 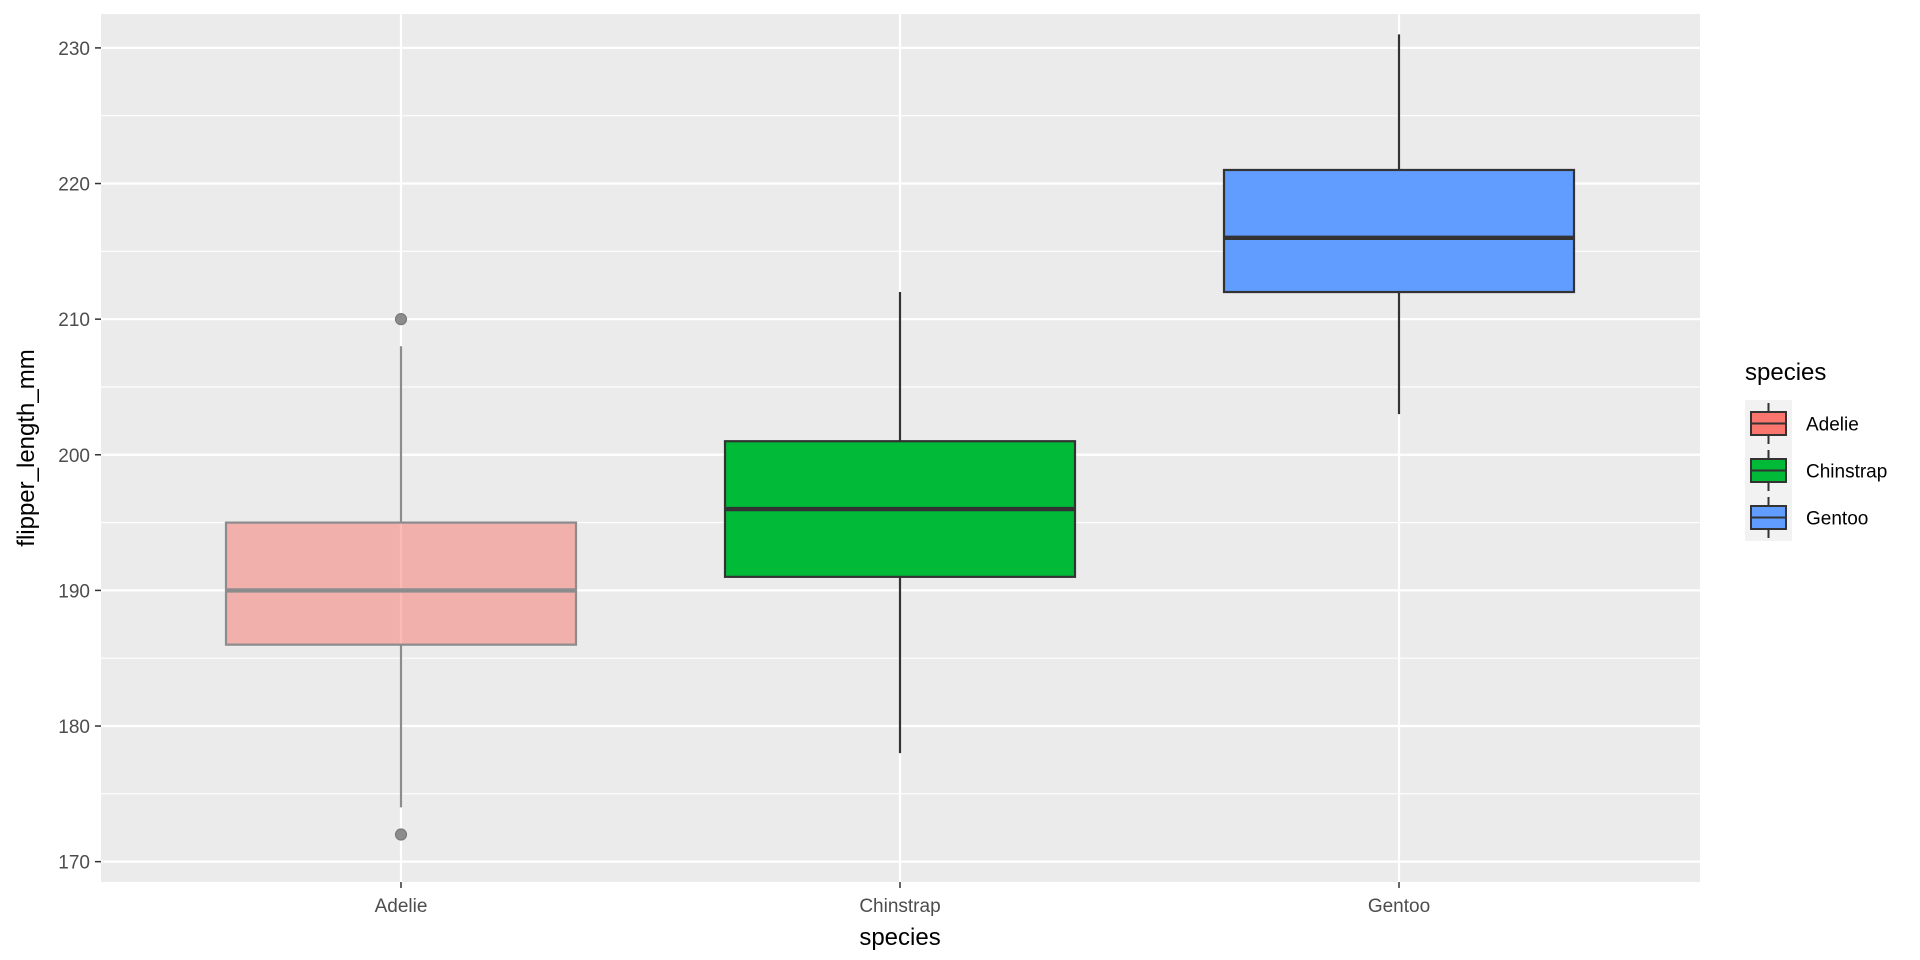 I want to click on legend-title: species, so click(x=1785, y=372).